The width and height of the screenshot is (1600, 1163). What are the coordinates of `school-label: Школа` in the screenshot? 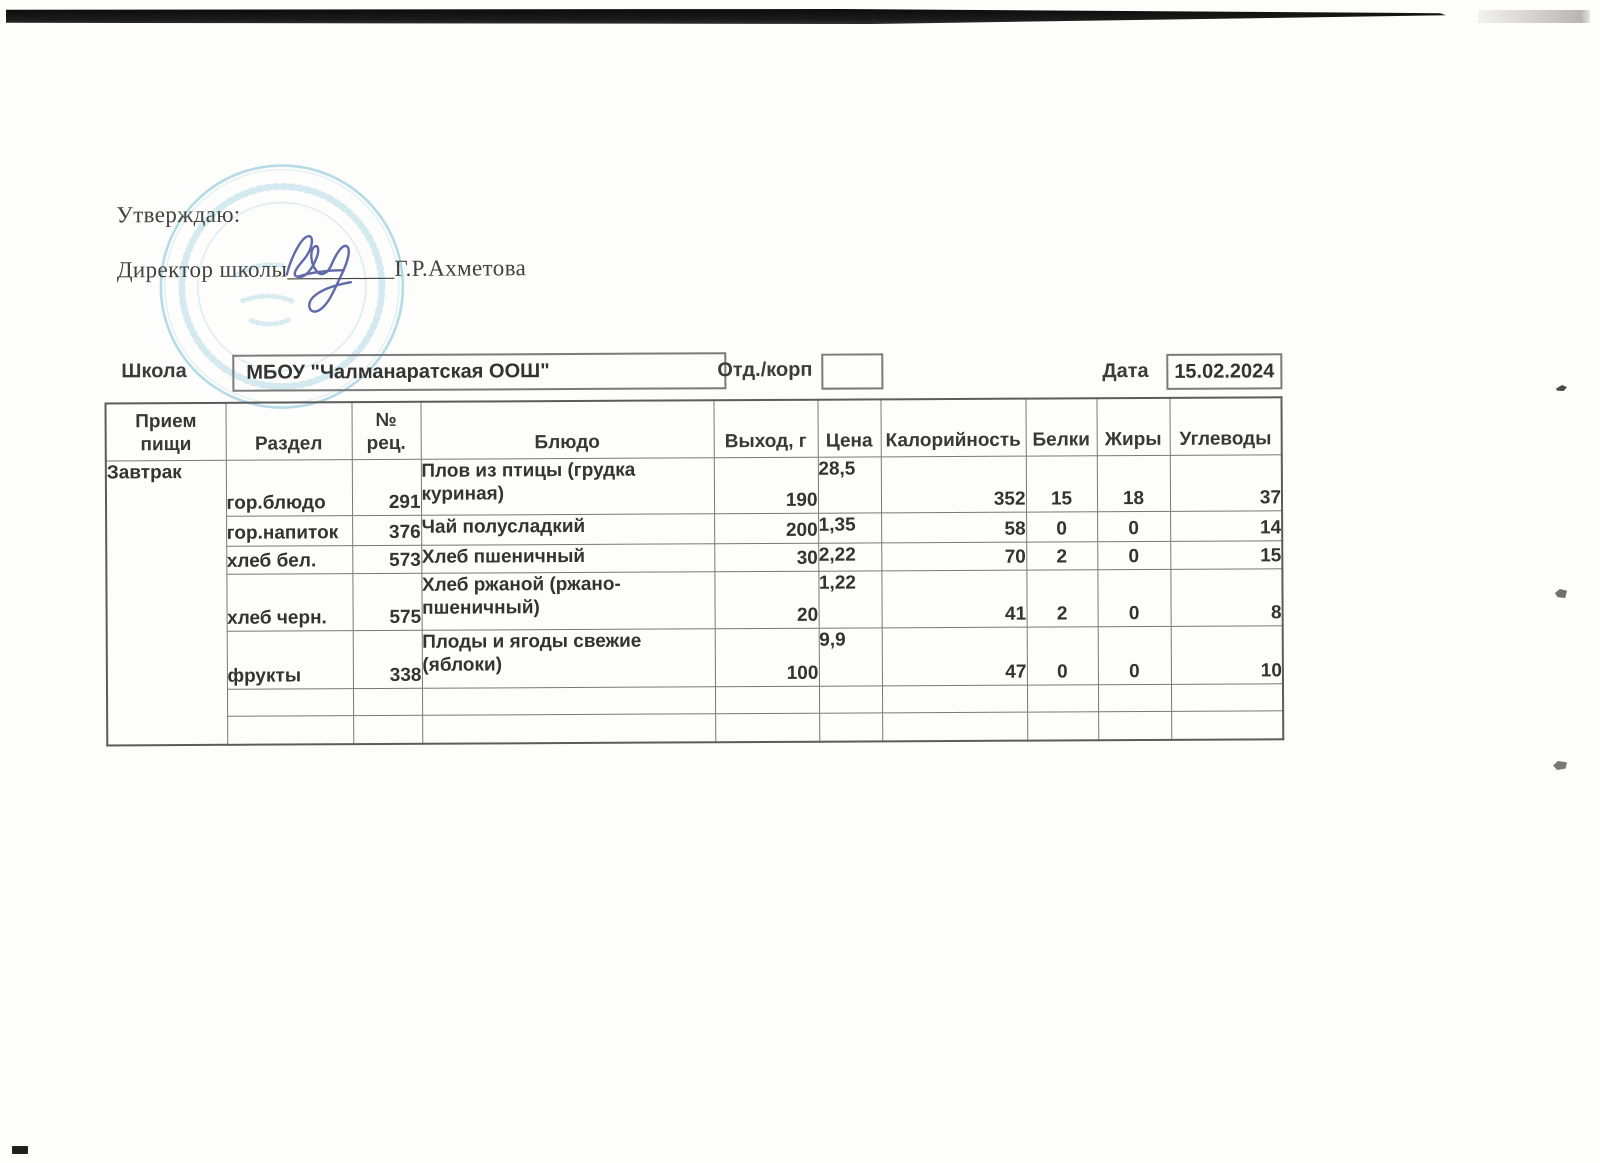 It's located at (154, 371).